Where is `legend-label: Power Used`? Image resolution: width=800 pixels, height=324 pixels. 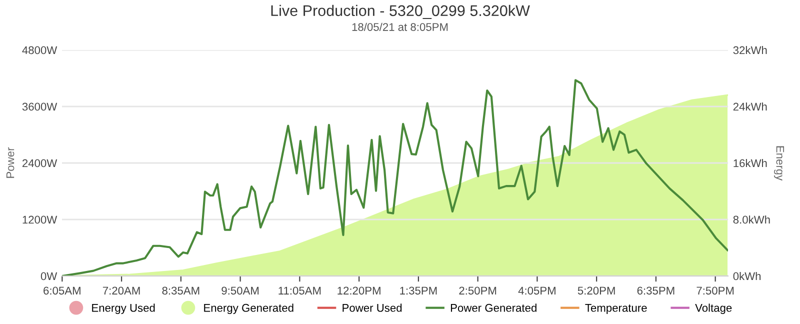 legend-label: Power Used is located at coordinates (372, 308).